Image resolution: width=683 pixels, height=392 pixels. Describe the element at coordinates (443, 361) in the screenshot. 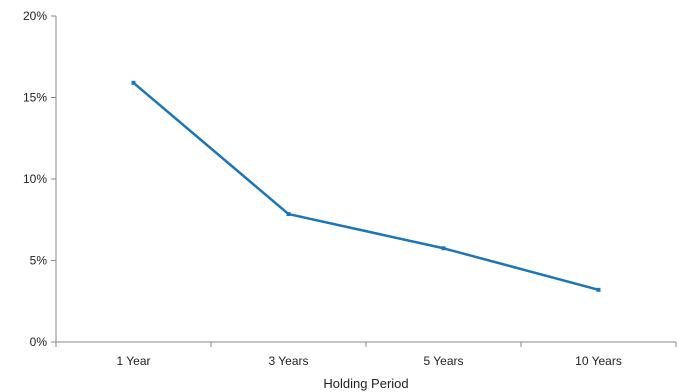

I see `x-tick-label: 5 Years` at that location.